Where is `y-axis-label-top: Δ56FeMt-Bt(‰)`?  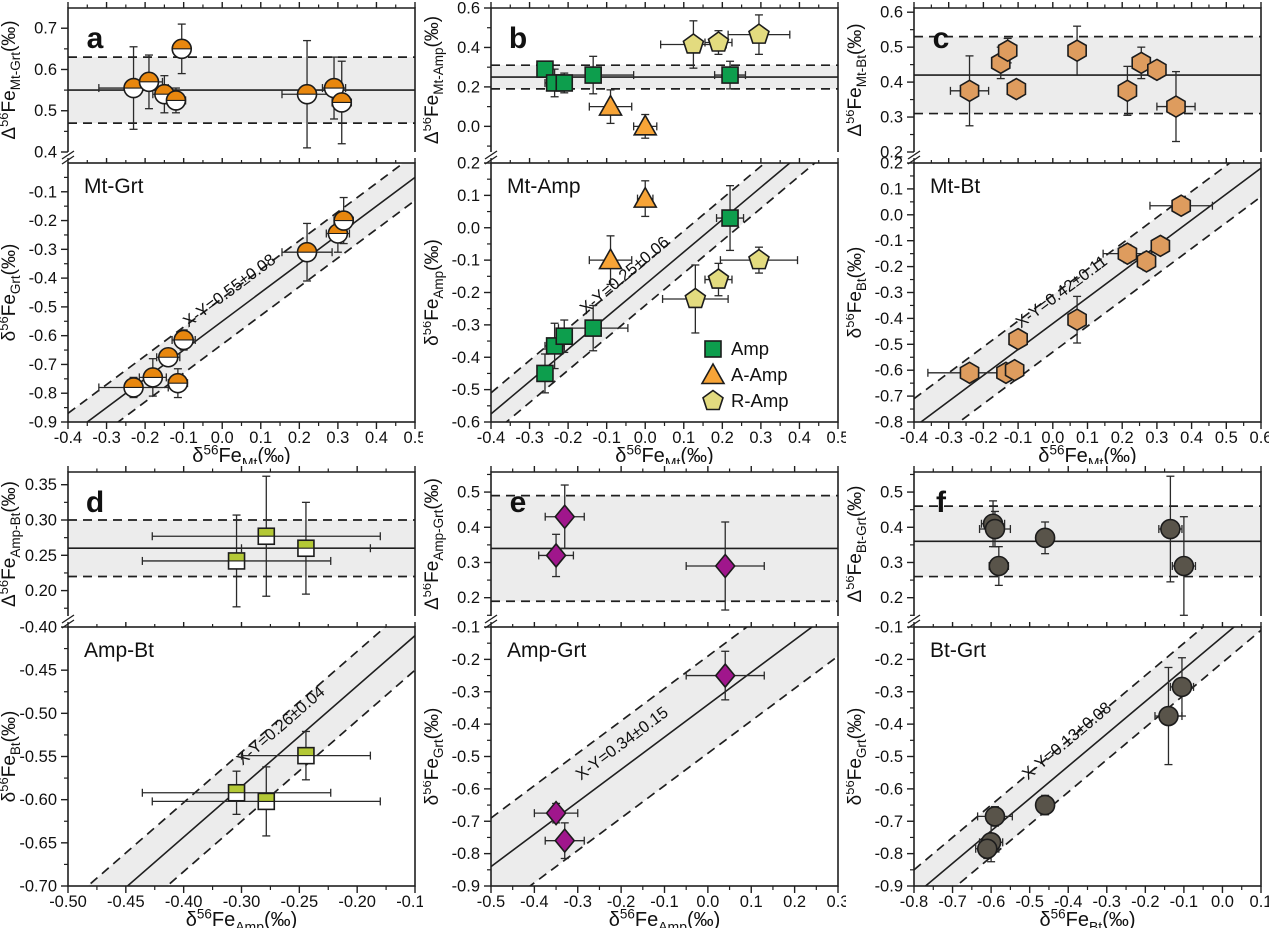
y-axis-label-top: Δ56FeMt-Bt(‰) is located at coordinates (857, 79).